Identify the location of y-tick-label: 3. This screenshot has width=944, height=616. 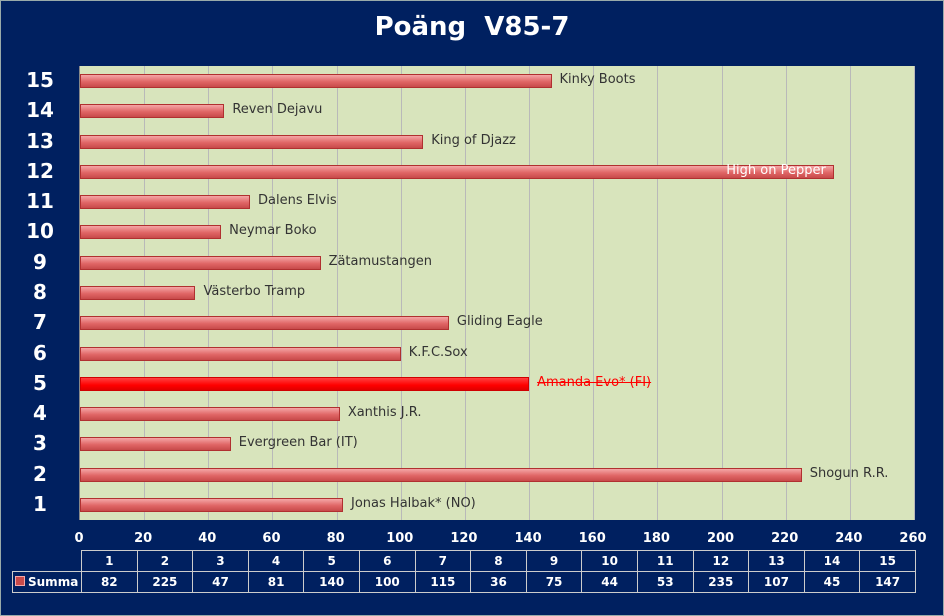
(40, 443).